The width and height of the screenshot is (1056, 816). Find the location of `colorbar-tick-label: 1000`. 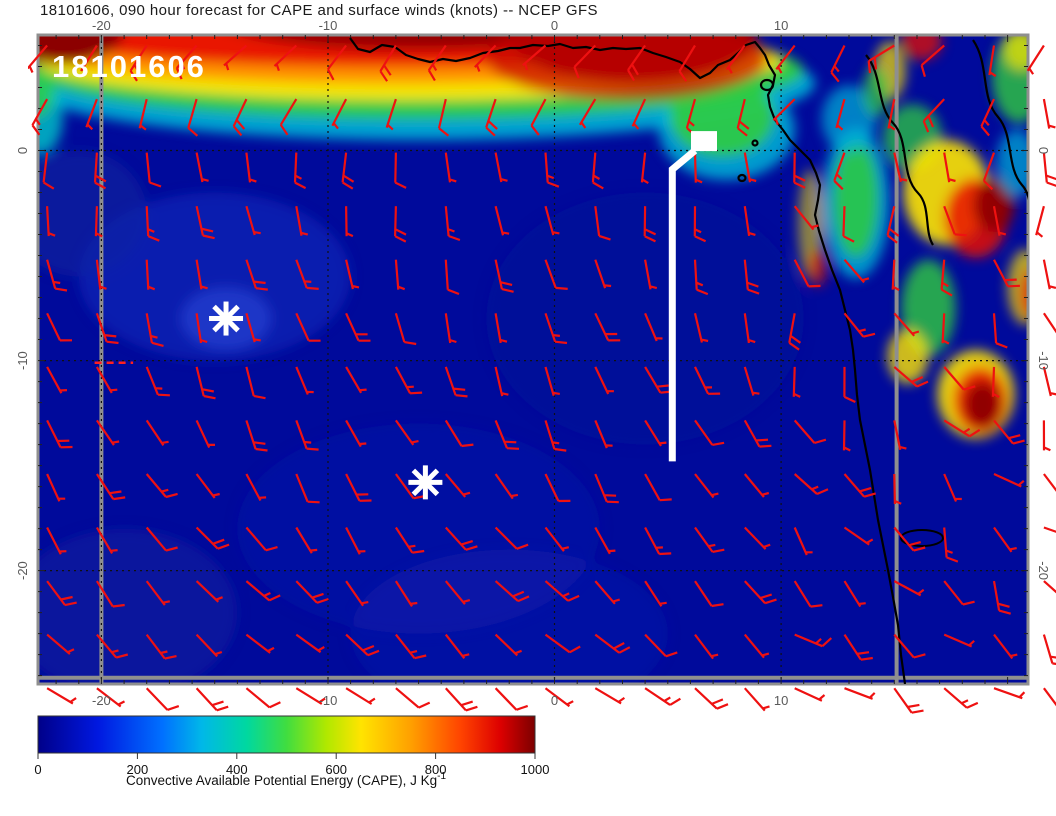

colorbar-tick-label: 1000 is located at coordinates (535, 769).